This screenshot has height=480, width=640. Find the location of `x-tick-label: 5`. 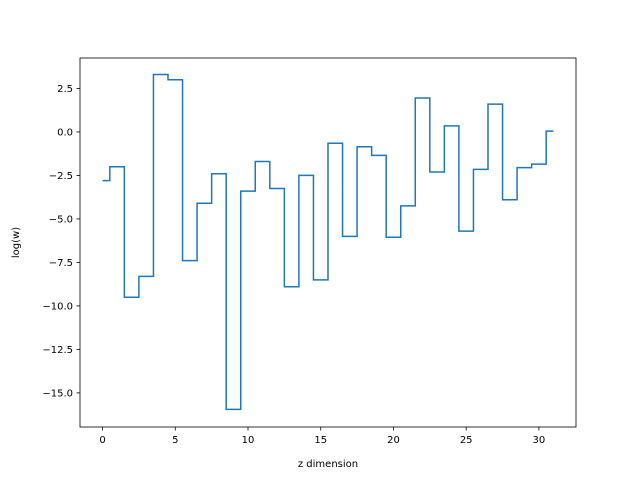

x-tick-label: 5 is located at coordinates (175, 440).